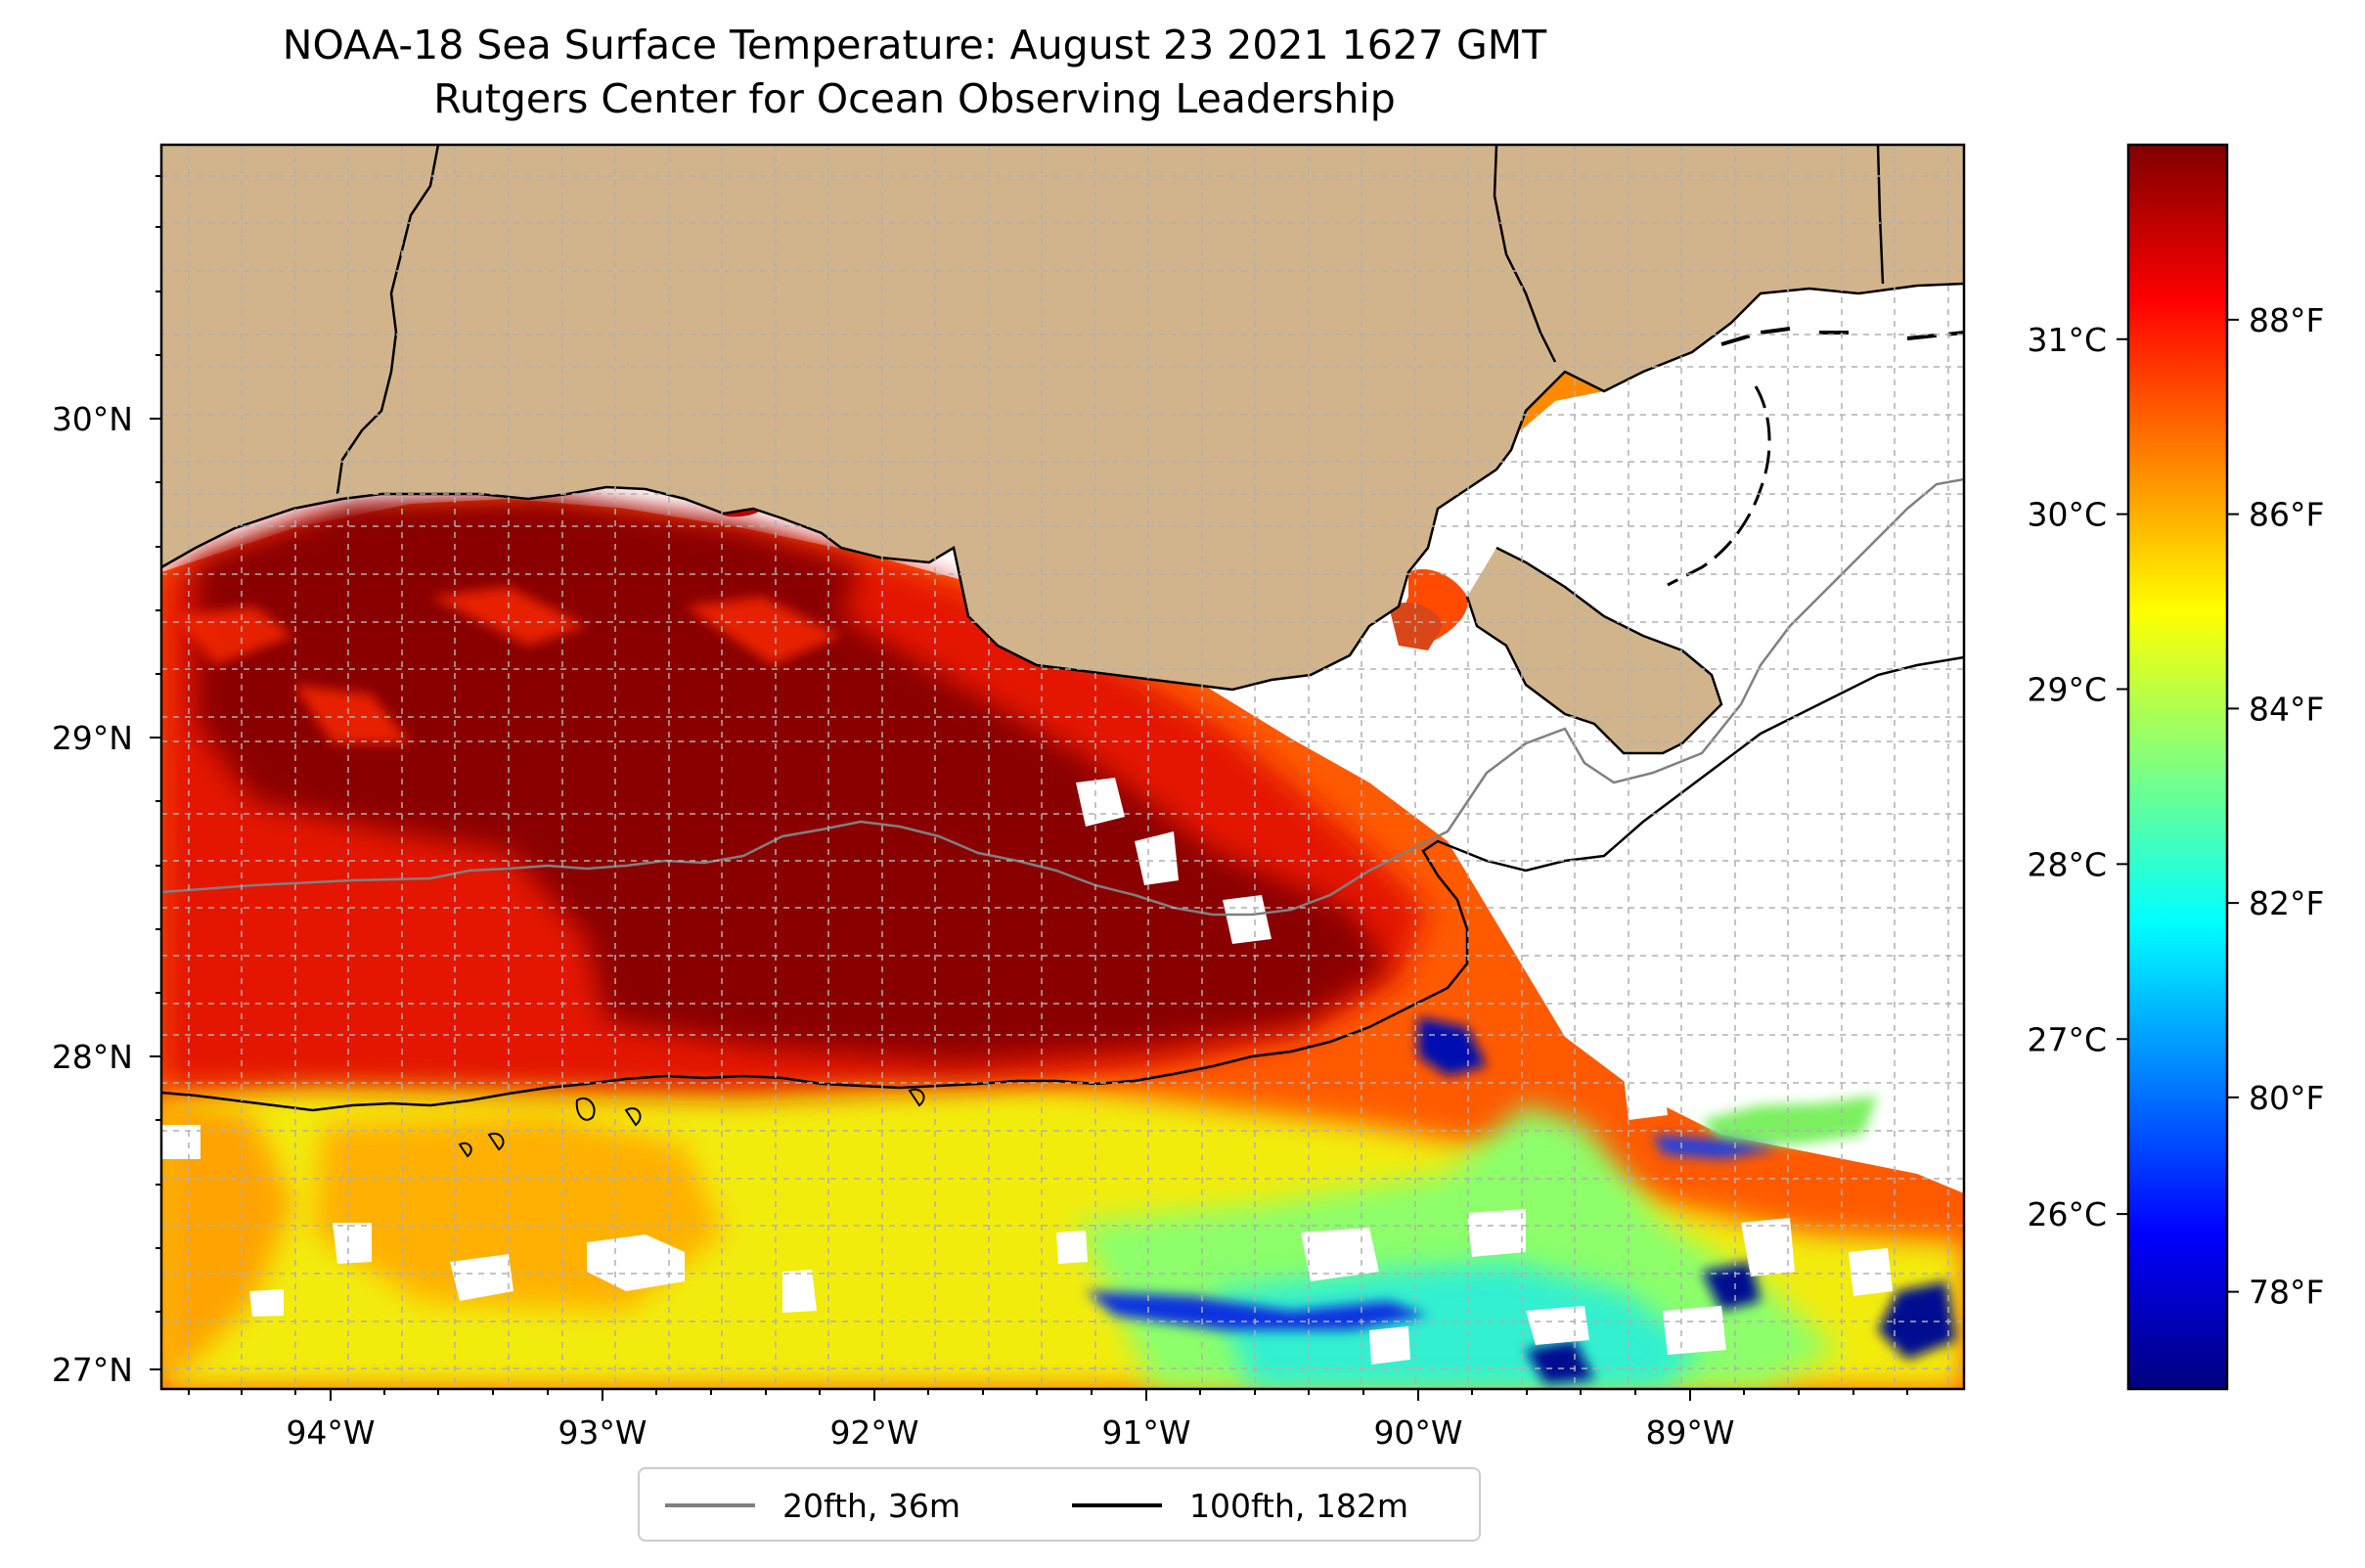  Describe the element at coordinates (92, 419) in the screenshot. I see `y-tick-label: 30°N` at that location.